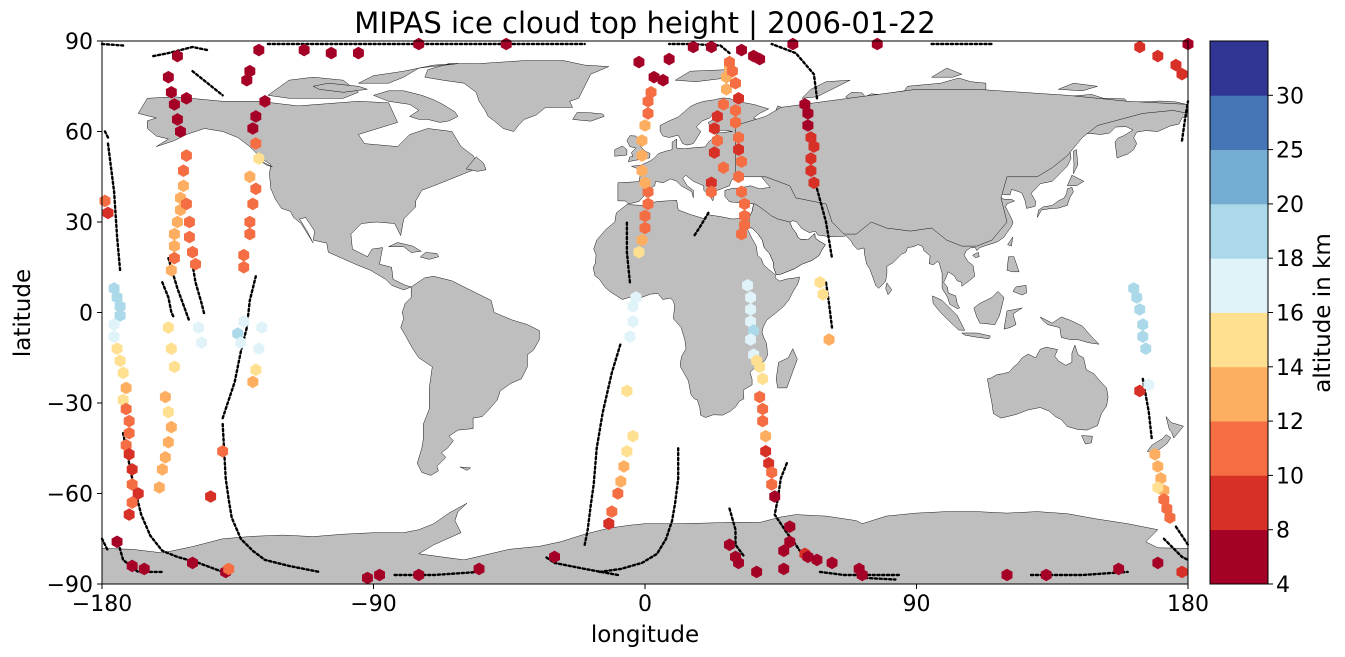  Describe the element at coordinates (1078, 87) in the screenshot. I see `new-siberian-islands` at that location.